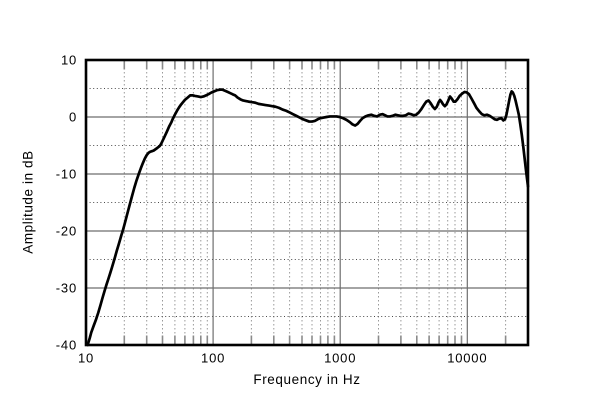 Image resolution: width=600 pixels, height=410 pixels. Describe the element at coordinates (66, 203) in the screenshot. I see `y-tick-labels: 10 0 -10 -20 -30 -40` at that location.